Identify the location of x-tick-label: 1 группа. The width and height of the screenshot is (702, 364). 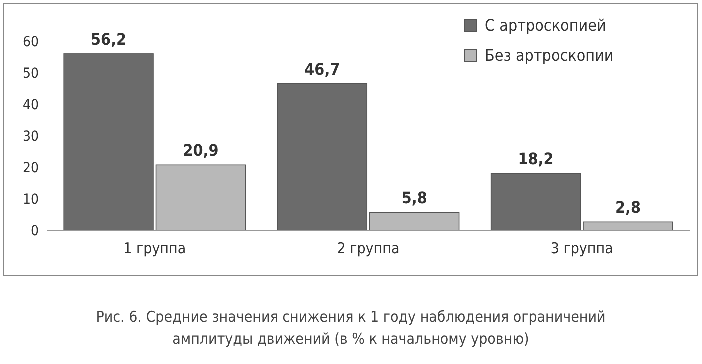
(155, 249).